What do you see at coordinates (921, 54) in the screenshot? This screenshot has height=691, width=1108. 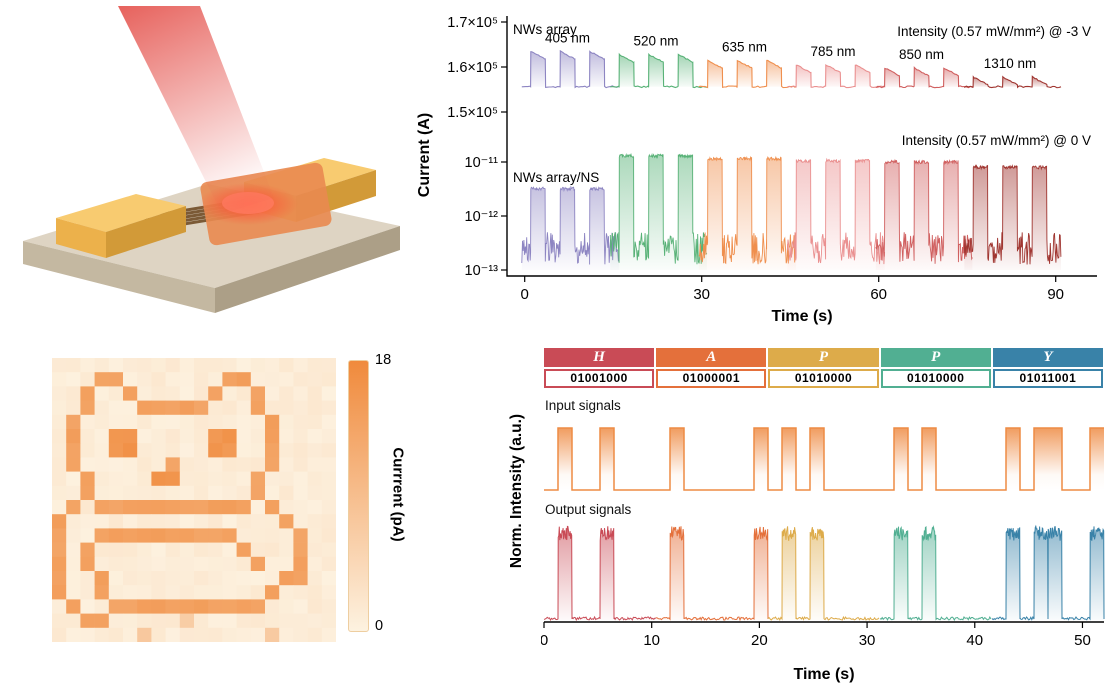 I see `wavelength-label: 850 nm` at bounding box center [921, 54].